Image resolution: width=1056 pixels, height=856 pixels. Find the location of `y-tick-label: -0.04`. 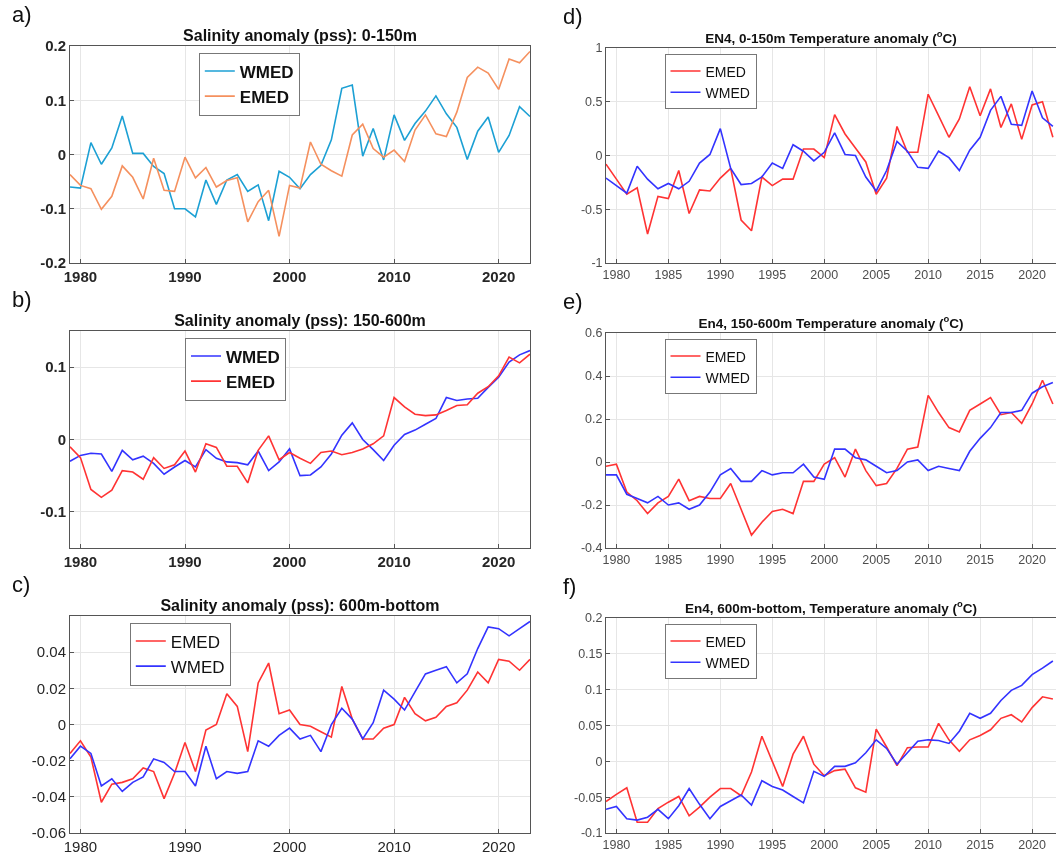

y-tick-label: -0.04 is located at coordinates (48, 797).